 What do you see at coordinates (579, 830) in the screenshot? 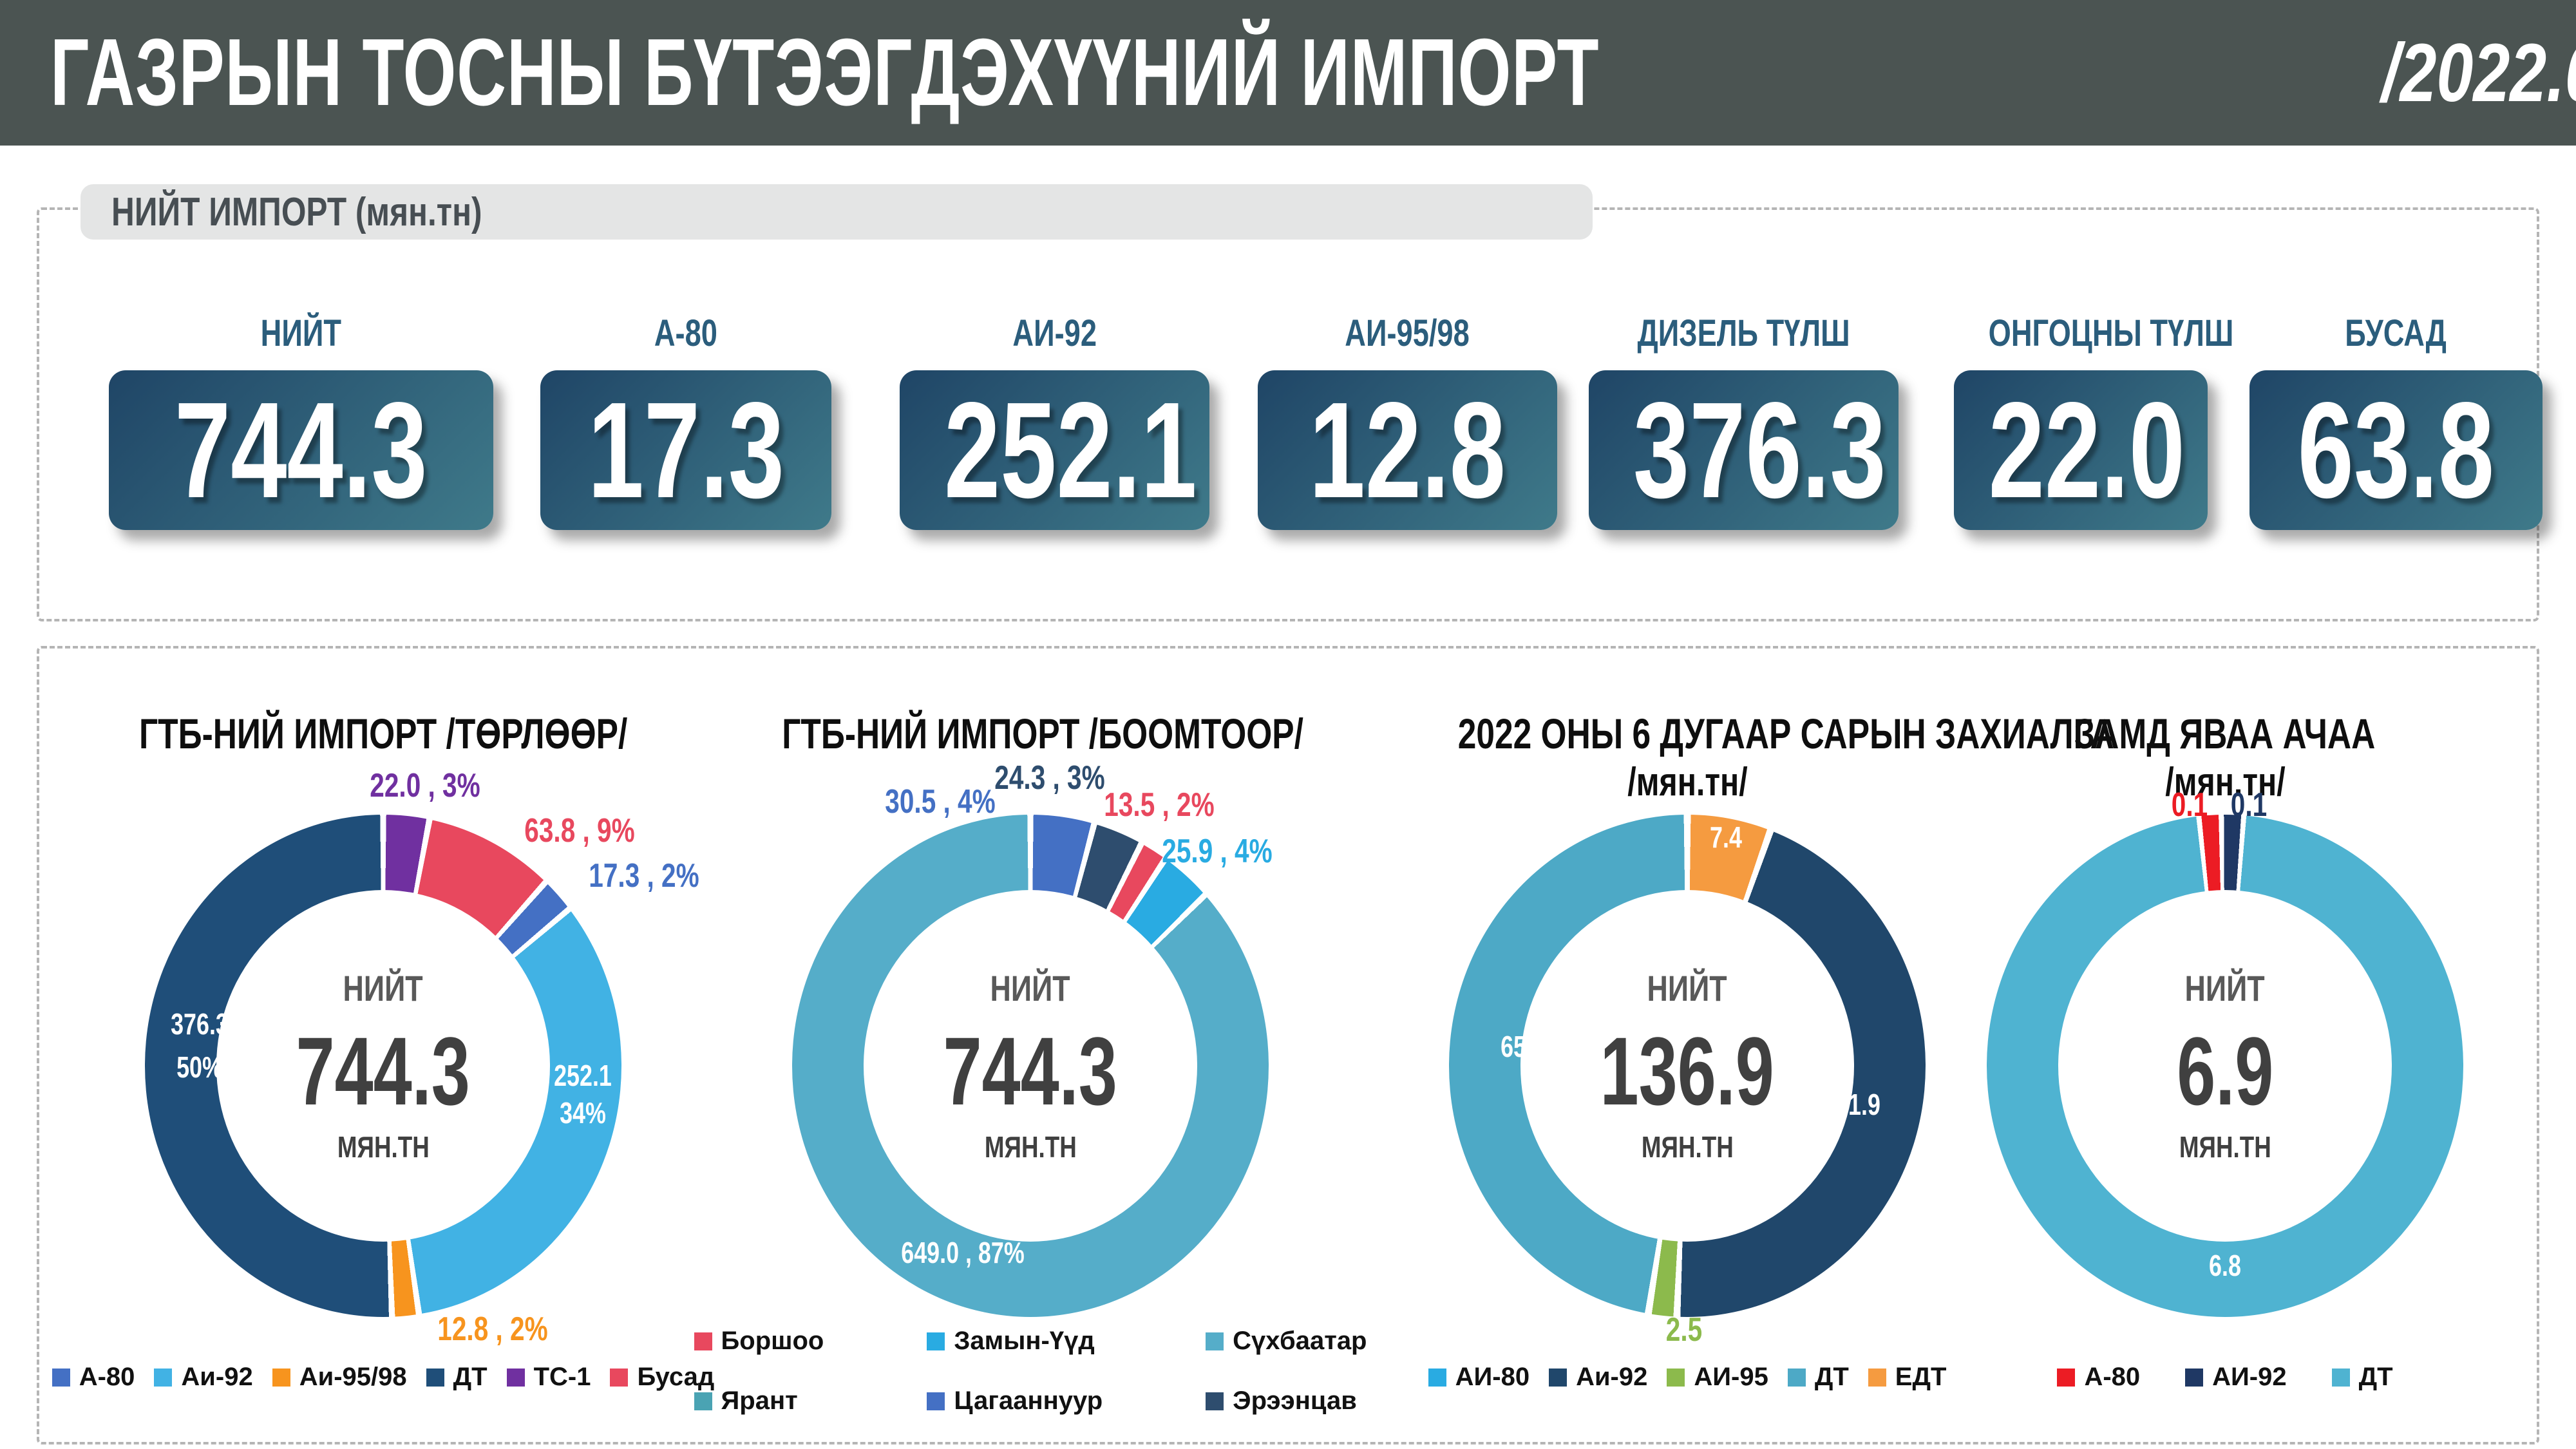
I see `slice-label: 63.8 , 9%` at bounding box center [579, 830].